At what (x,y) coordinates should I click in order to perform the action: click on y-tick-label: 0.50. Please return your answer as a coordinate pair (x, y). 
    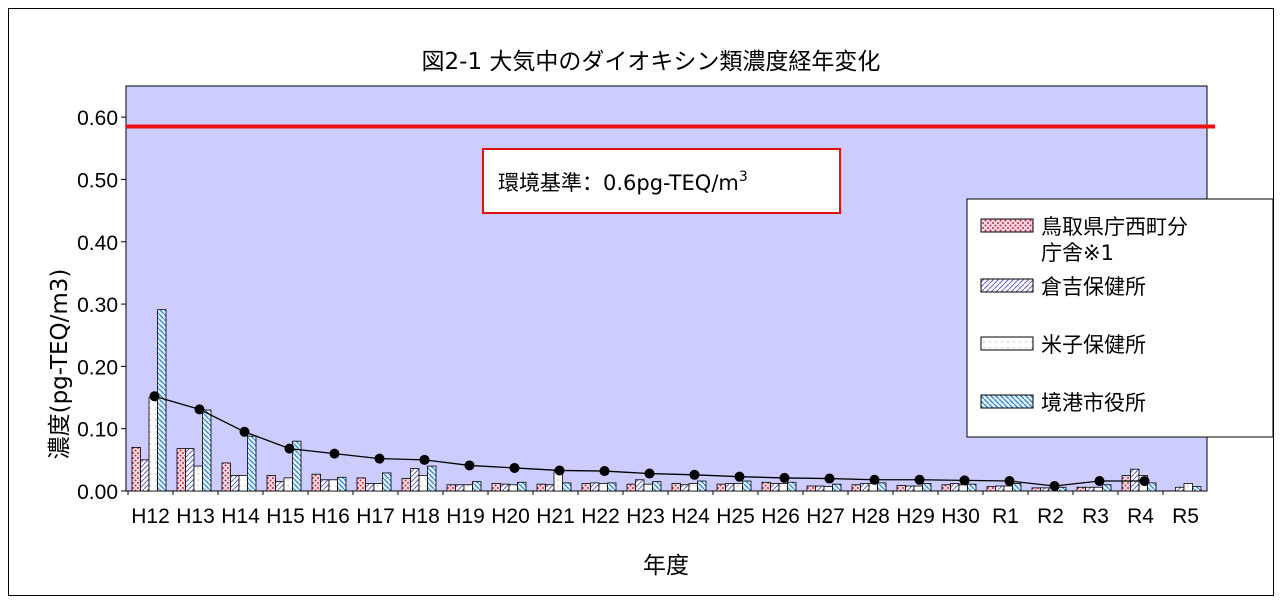
    Looking at the image, I should click on (97, 180).